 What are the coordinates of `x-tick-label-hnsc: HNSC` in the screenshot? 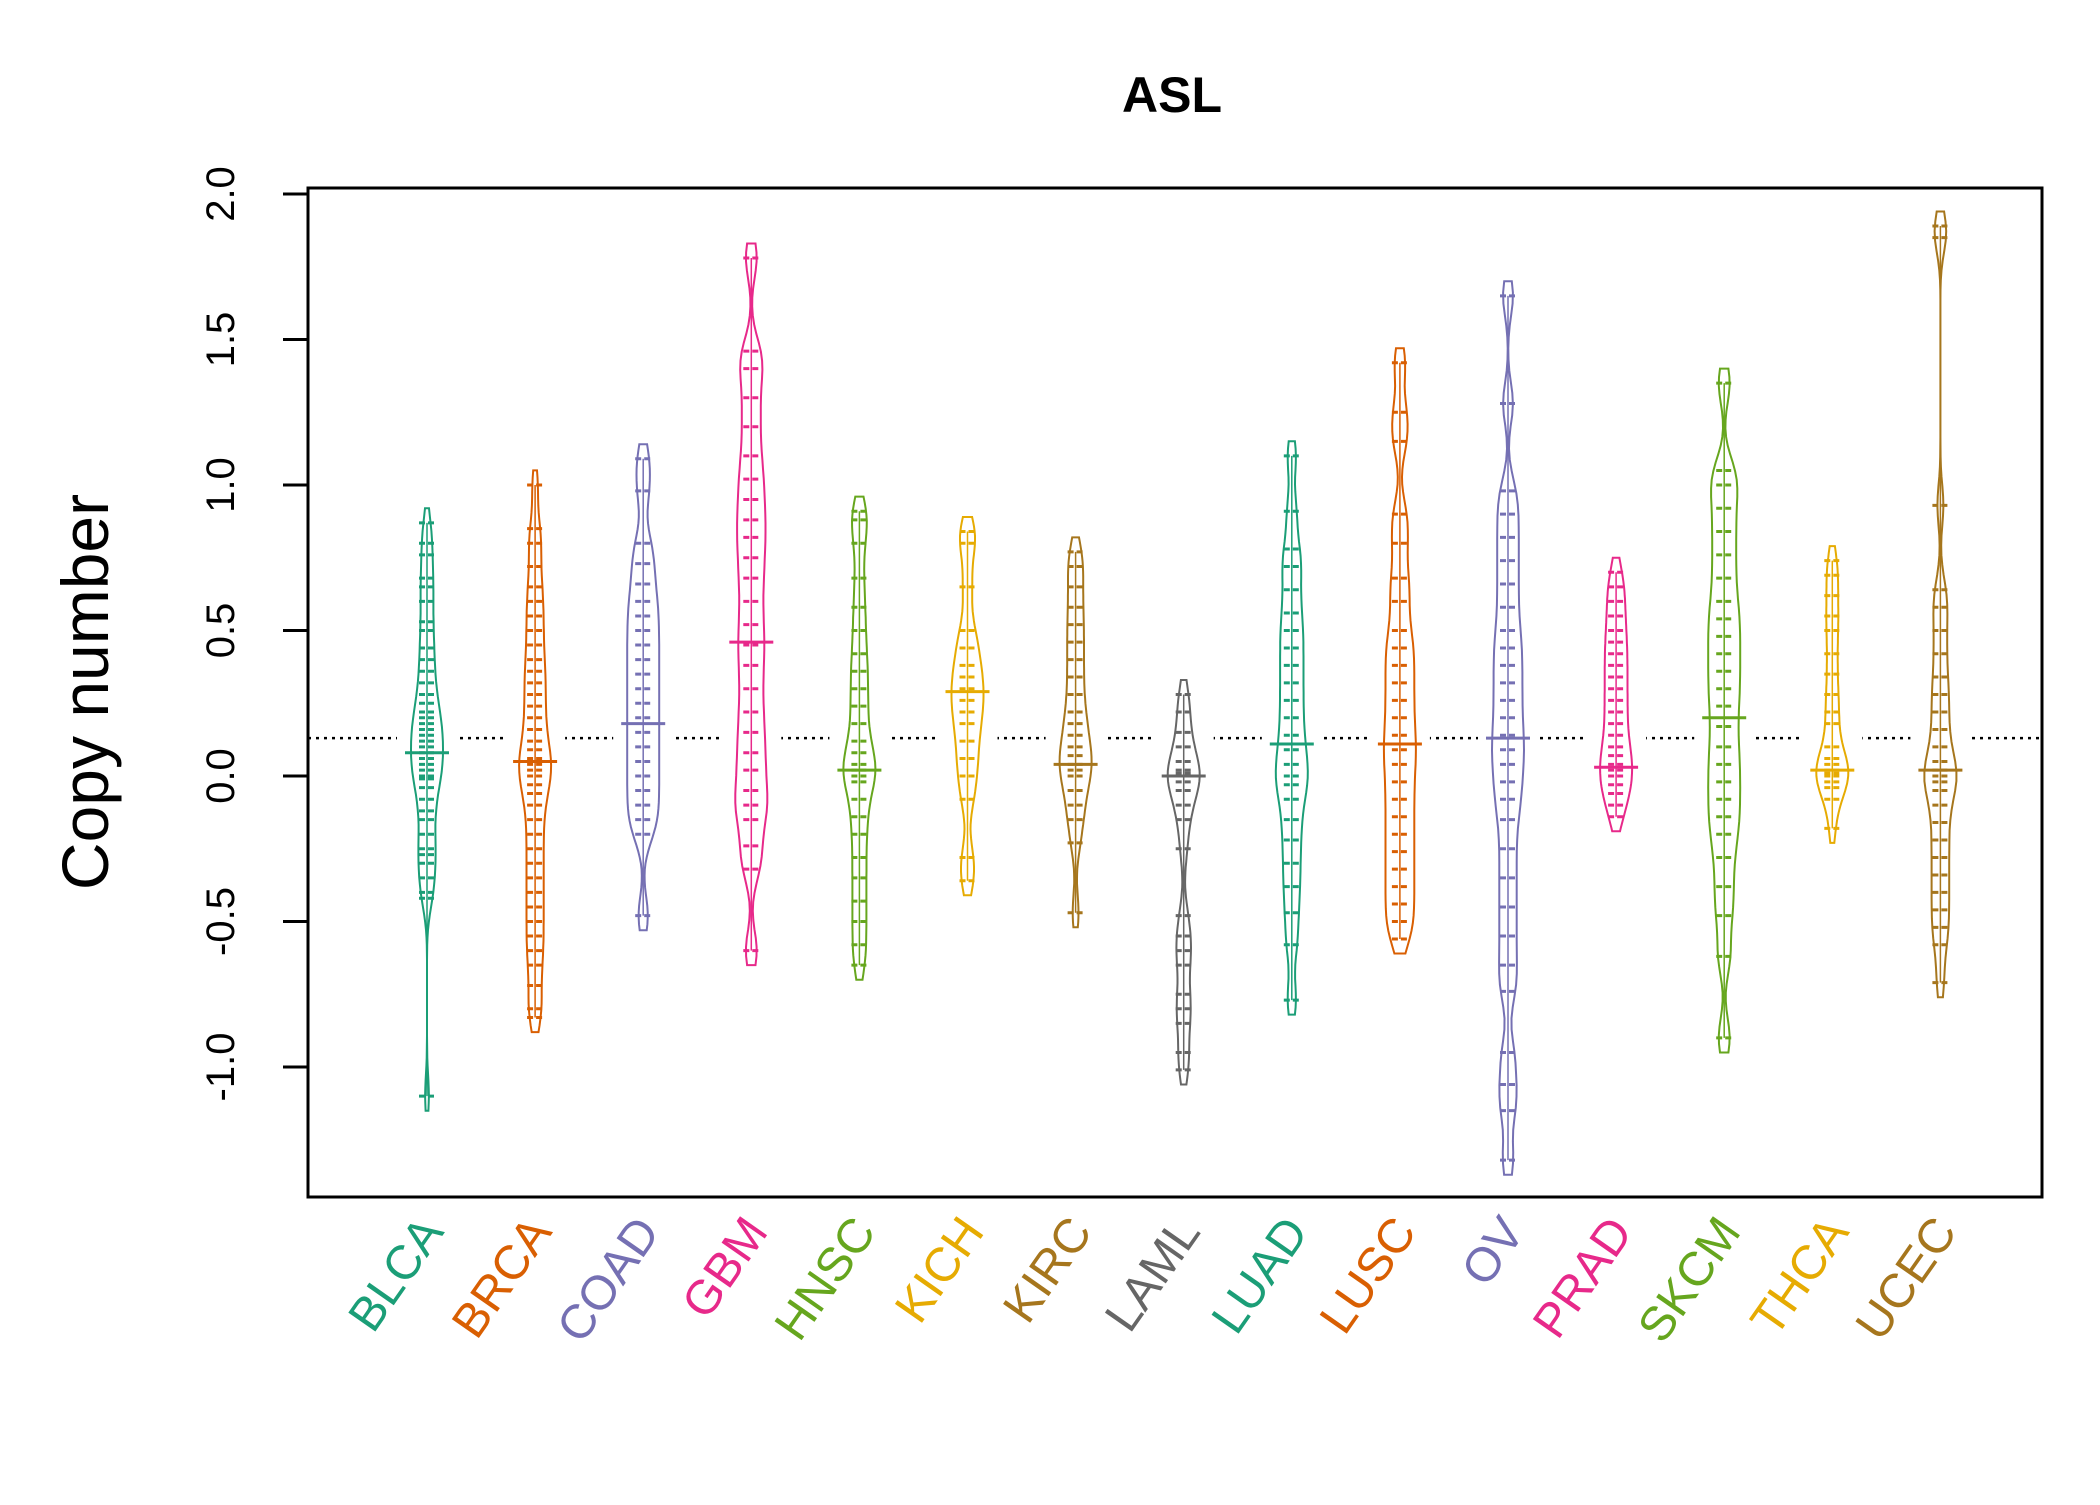 It's located at (825, 1279).